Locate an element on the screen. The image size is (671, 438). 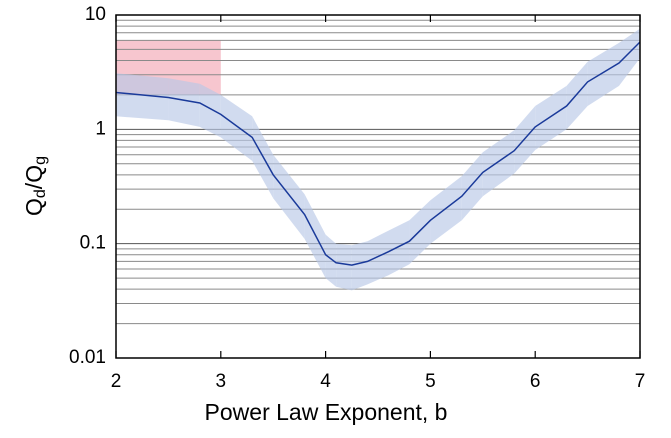
x-tick-label: 4 is located at coordinates (325, 381).